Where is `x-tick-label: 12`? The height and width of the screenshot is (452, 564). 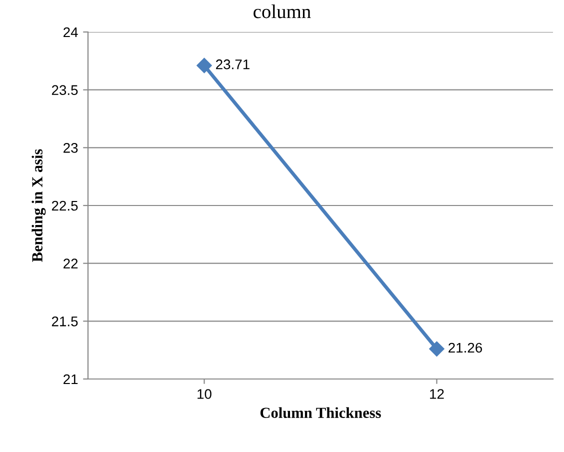
x-tick-label: 12 is located at coordinates (437, 394).